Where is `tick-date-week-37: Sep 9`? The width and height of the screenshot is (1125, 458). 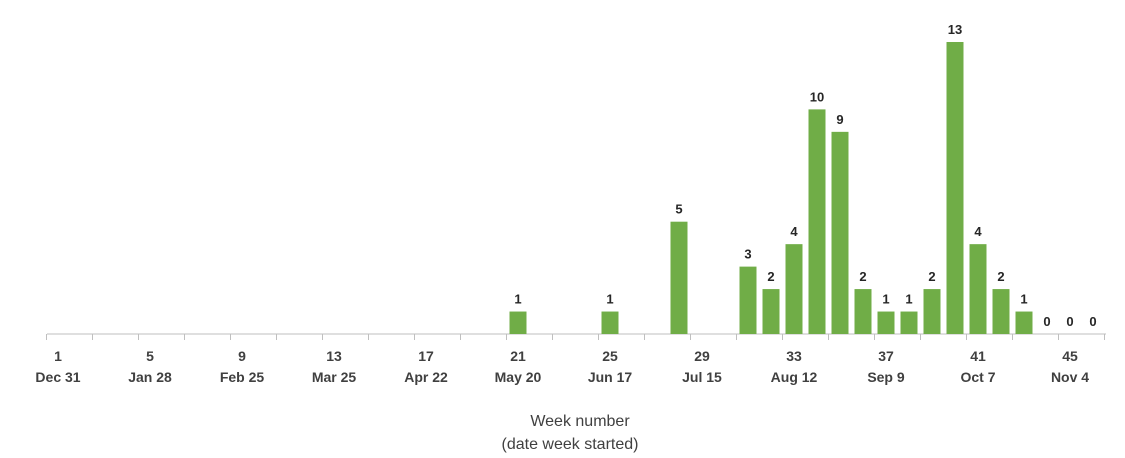 tick-date-week-37: Sep 9 is located at coordinates (886, 377).